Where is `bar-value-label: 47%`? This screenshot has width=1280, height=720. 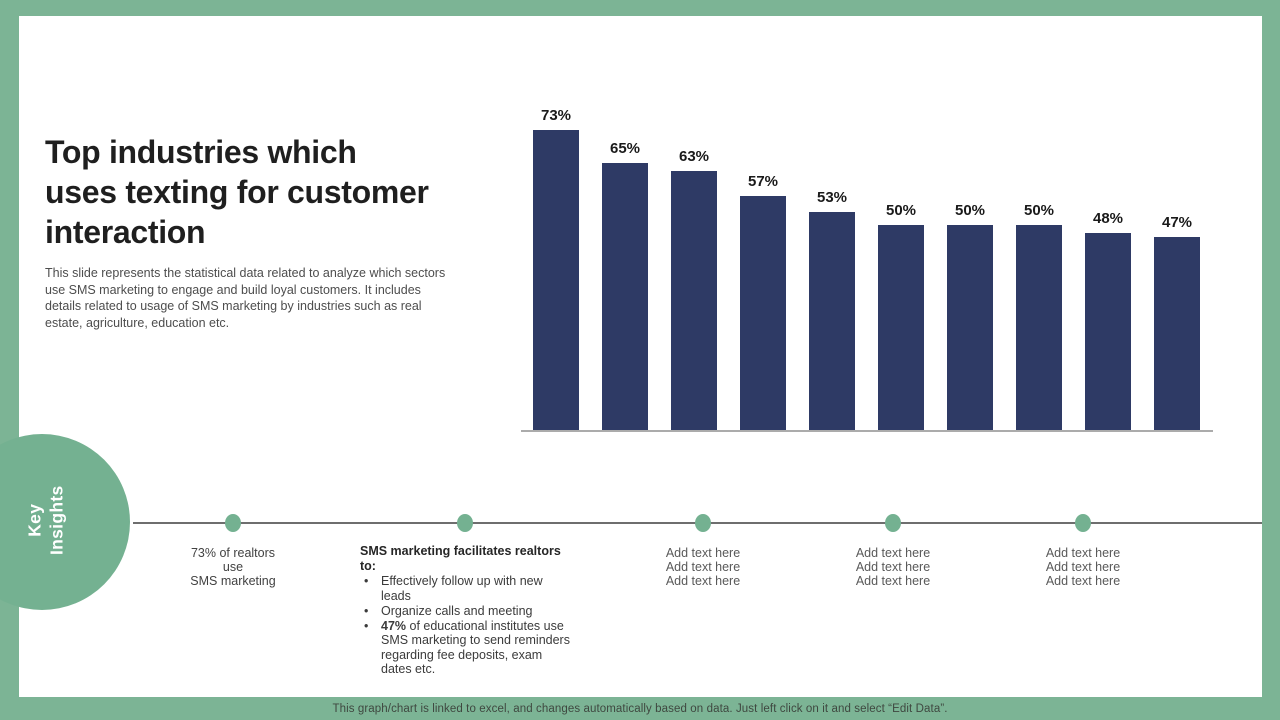
bar-value-label: 47% is located at coordinates (1177, 222).